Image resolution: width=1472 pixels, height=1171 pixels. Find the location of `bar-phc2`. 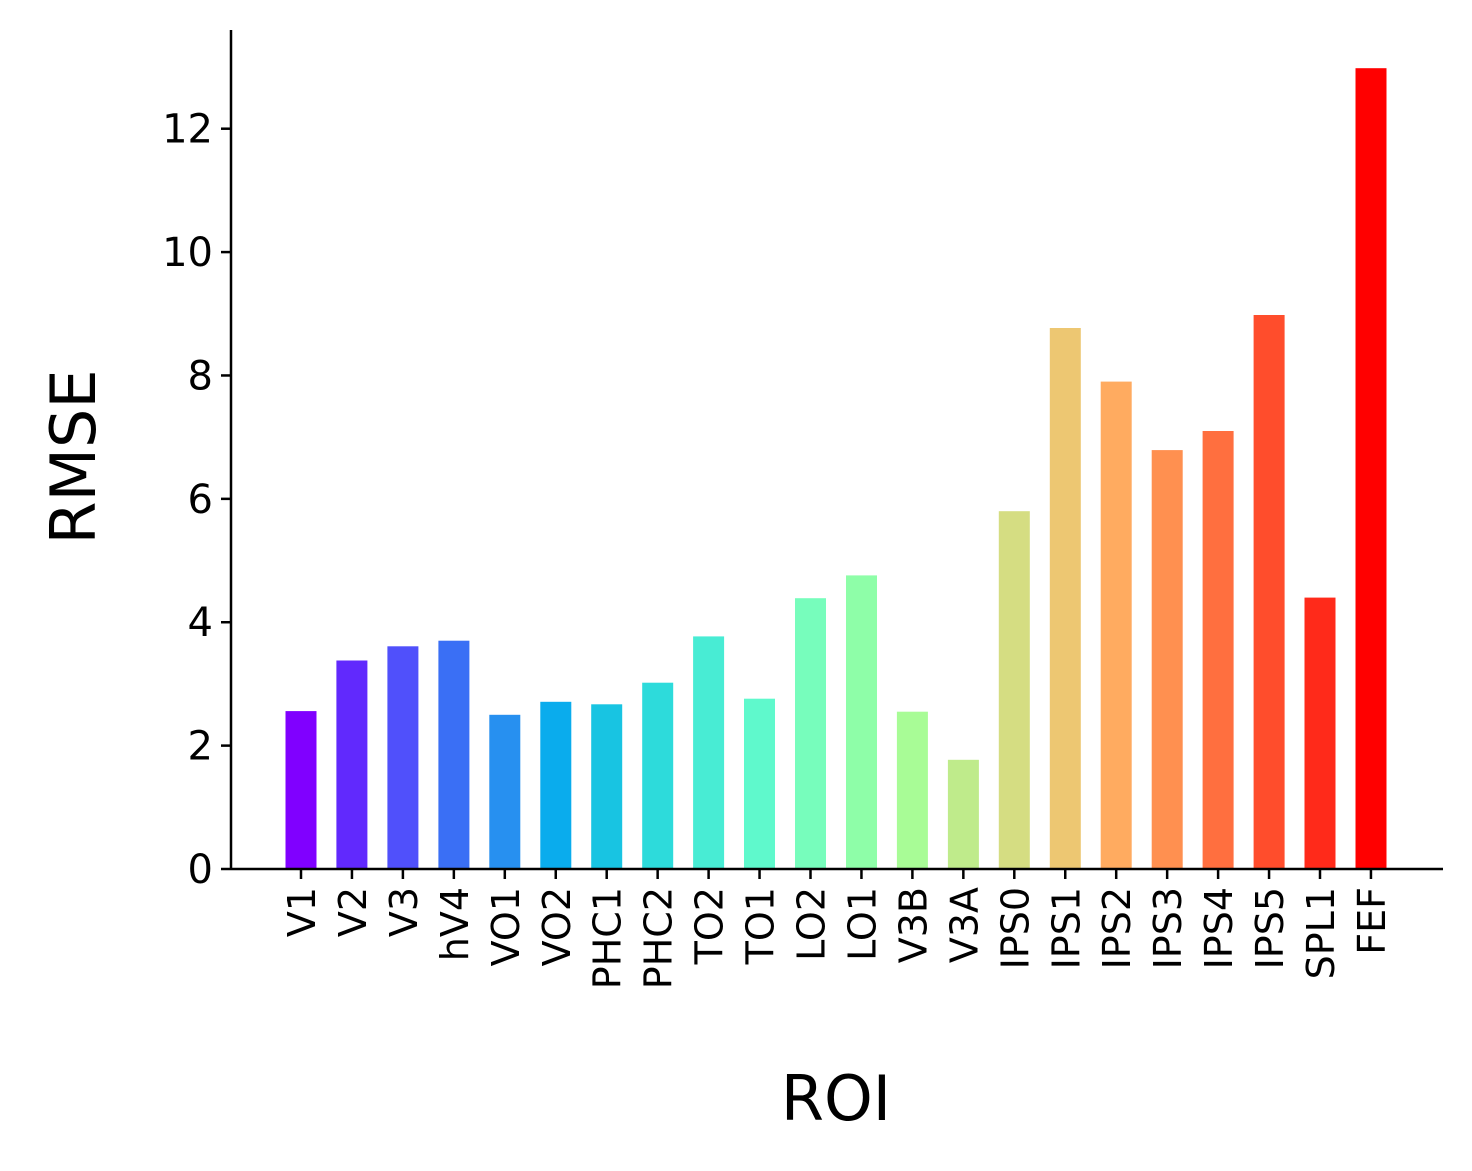

bar-phc2 is located at coordinates (658, 775).